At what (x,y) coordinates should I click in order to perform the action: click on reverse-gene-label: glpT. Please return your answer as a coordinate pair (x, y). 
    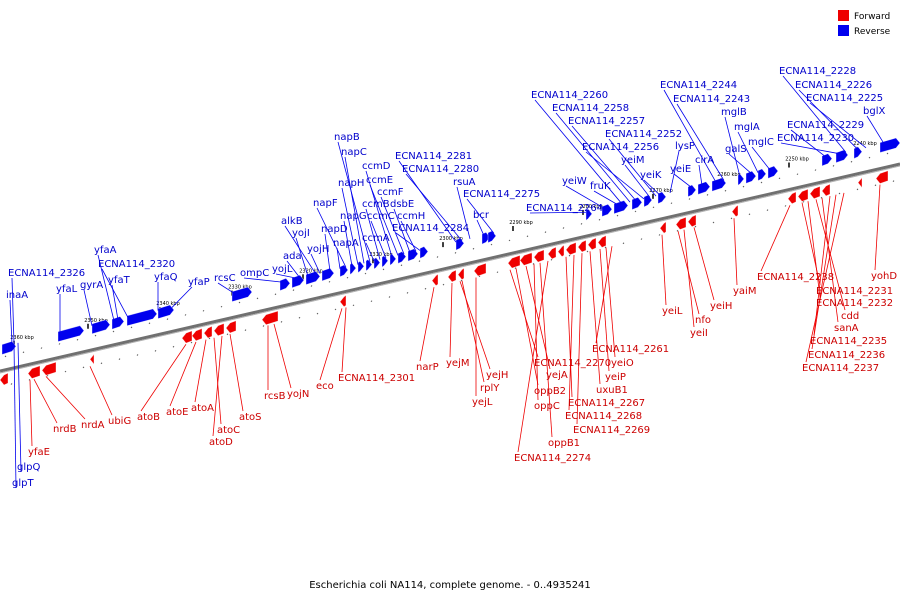
    Looking at the image, I should click on (23, 483).